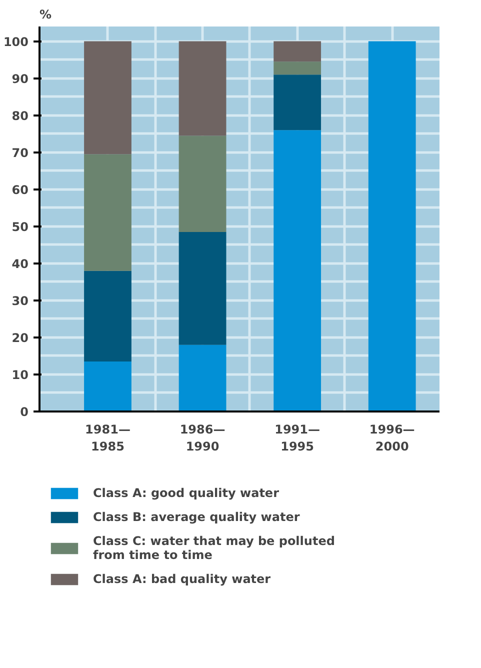 This screenshot has width=481, height=668. What do you see at coordinates (182, 579) in the screenshot?
I see `legend-label: Class A: bad quality water` at bounding box center [182, 579].